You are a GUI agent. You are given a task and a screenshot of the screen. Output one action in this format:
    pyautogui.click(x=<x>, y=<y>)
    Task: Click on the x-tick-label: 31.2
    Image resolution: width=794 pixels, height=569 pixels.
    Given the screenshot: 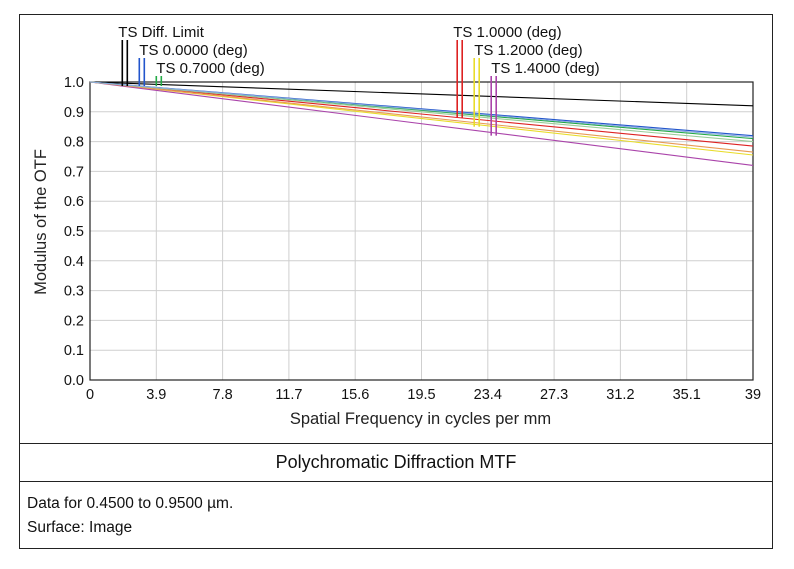 What is the action you would take?
    pyautogui.click(x=620, y=395)
    